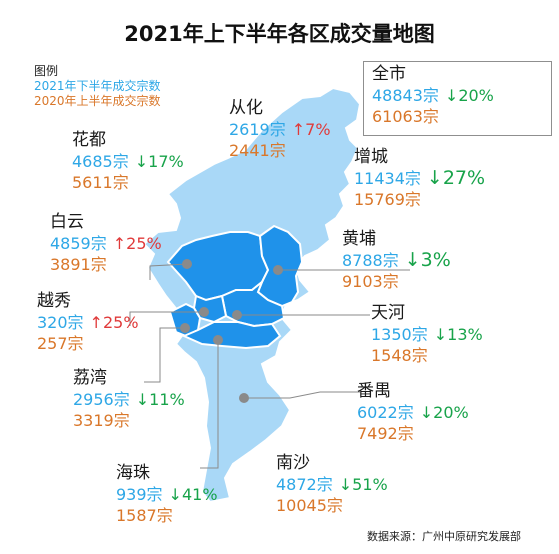 The image size is (559, 554). Describe the element at coordinates (371, 157) in the screenshot. I see `district-name: 增城` at that location.